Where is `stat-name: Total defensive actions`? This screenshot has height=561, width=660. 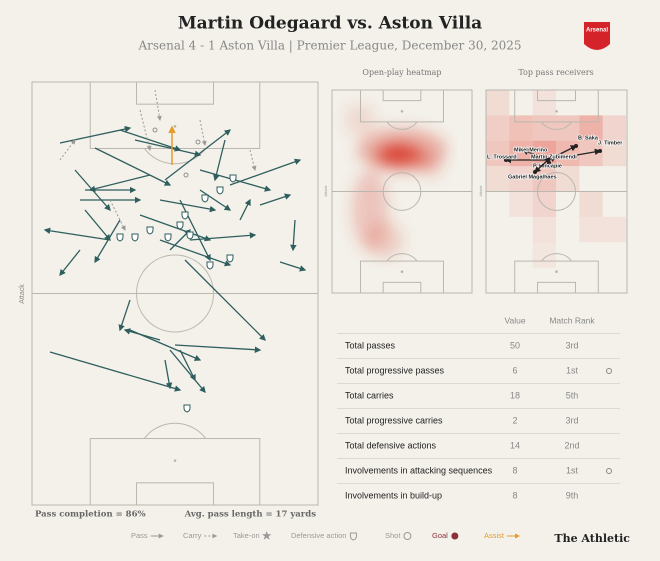 stat-name: Total defensive actions is located at coordinates (391, 445).